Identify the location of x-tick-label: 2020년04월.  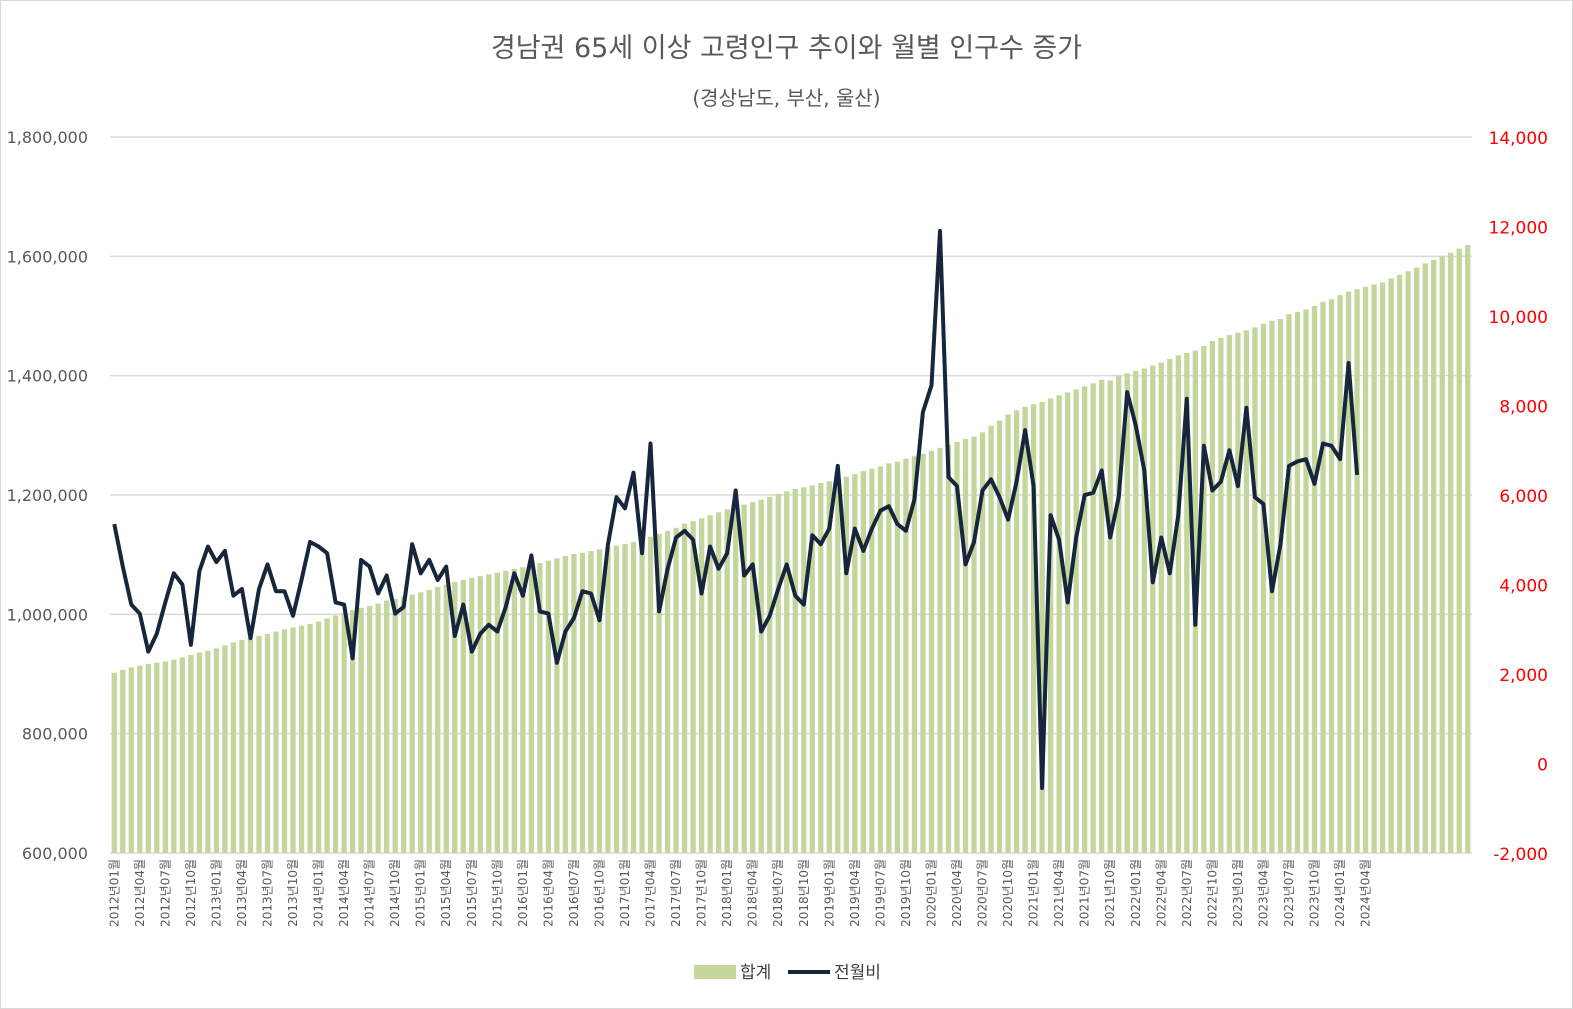
(957, 893).